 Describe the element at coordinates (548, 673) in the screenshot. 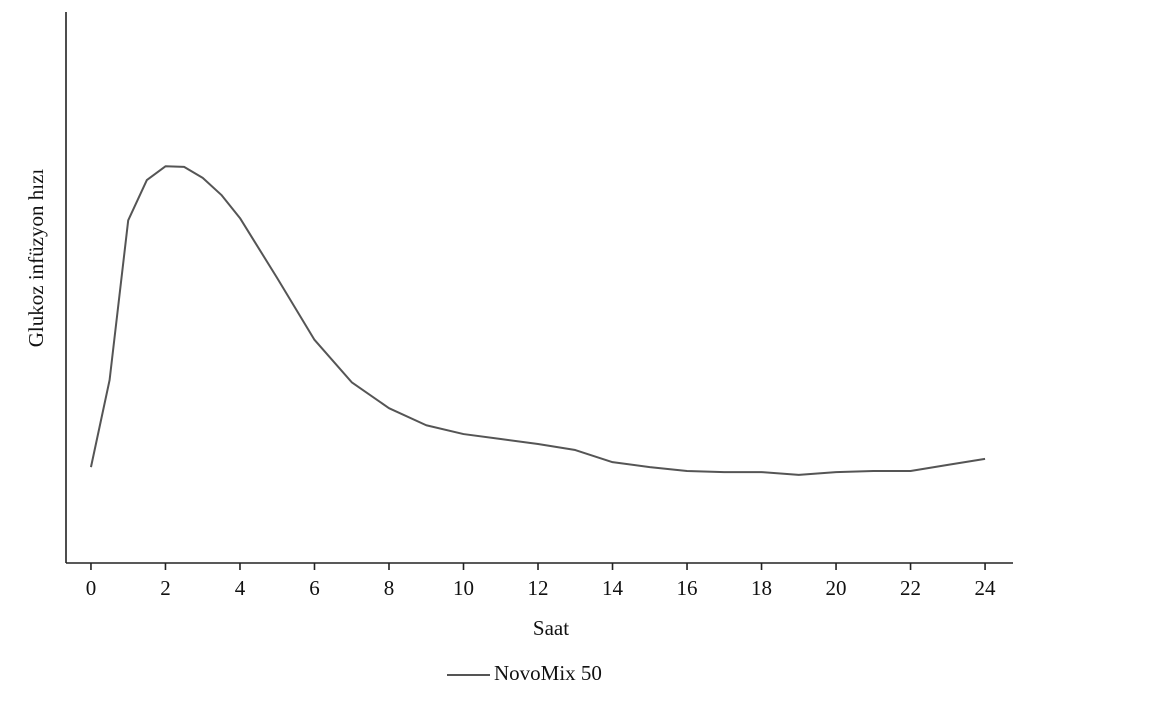

I see `legend-label: NovoMix 50` at that location.